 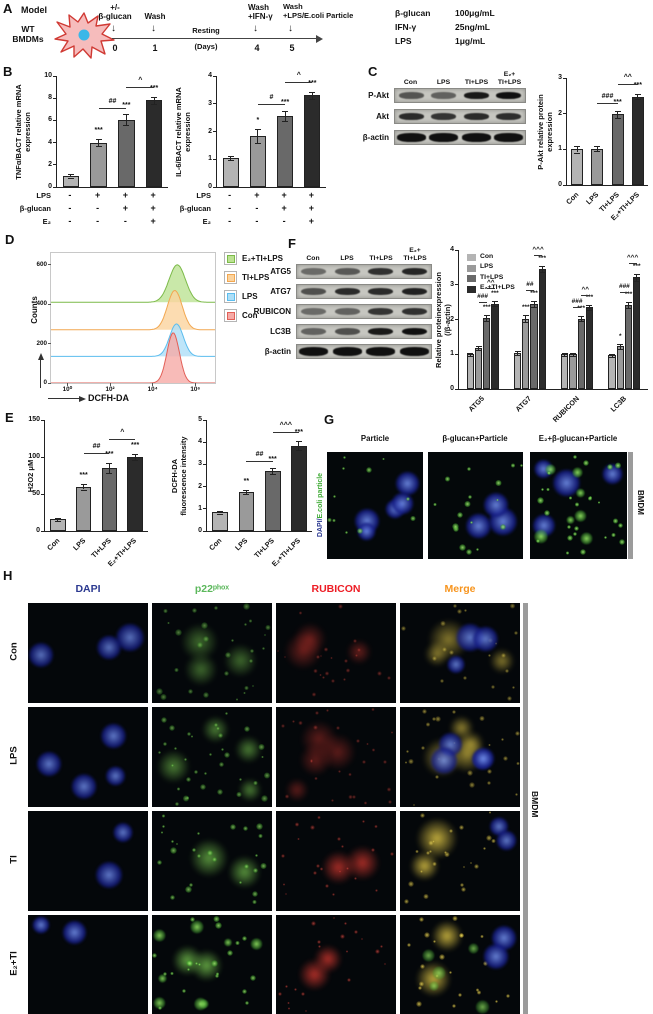 What do you see at coordinates (433, 978) in the screenshot?
I see `ycell-blob` at bounding box center [433, 978].